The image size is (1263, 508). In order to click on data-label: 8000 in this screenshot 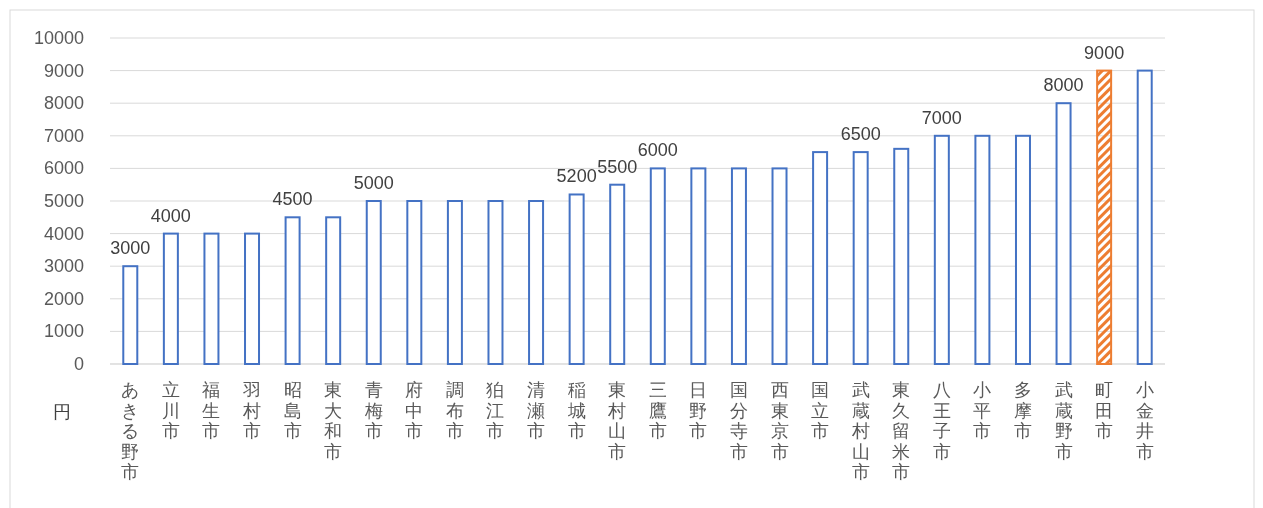, I will do `click(1063, 85)`.